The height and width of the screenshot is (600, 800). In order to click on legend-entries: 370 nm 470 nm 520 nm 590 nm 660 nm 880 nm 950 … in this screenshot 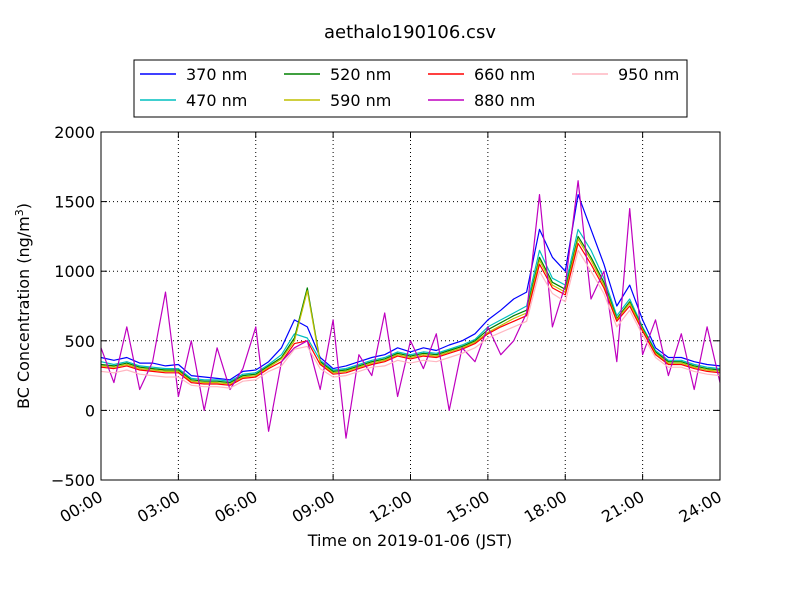, I will do `click(409, 87)`.